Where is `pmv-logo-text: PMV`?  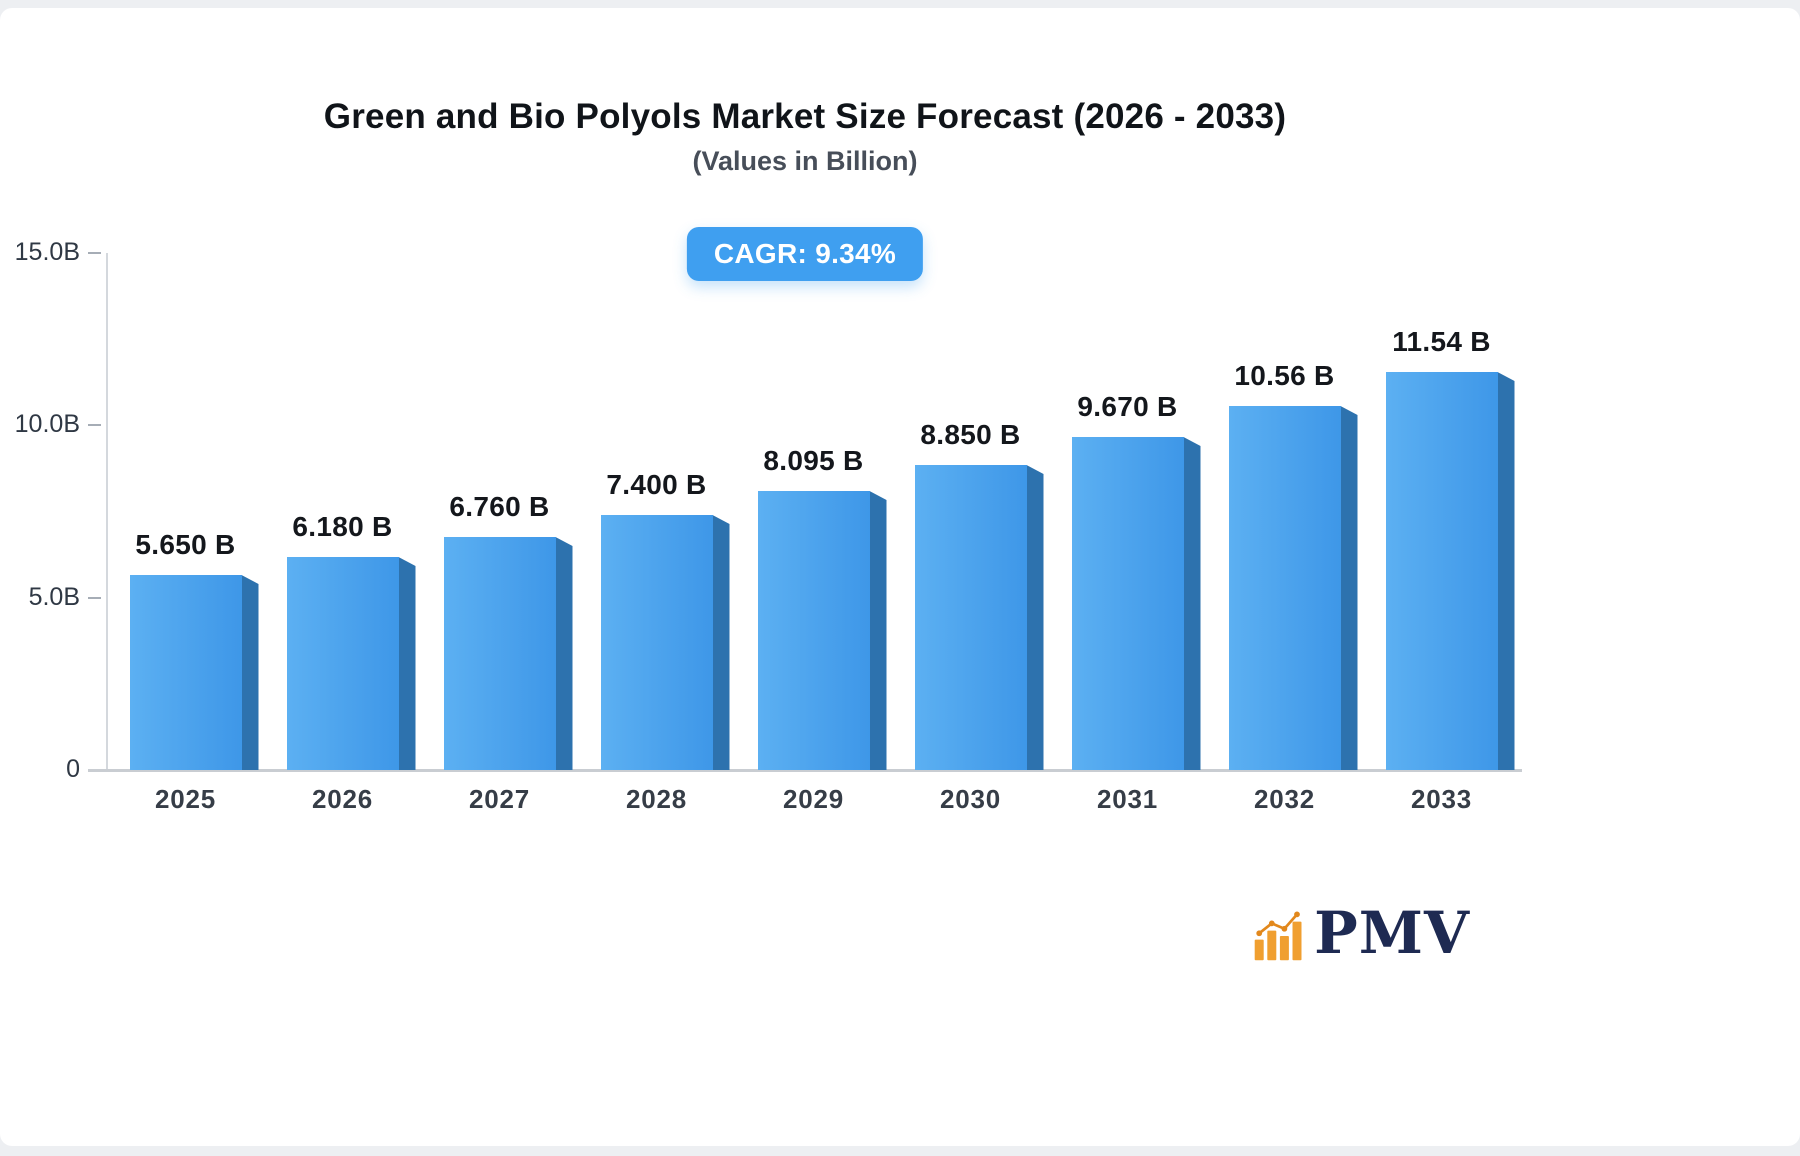
pmv-logo-text: PMV is located at coordinates (1392, 933).